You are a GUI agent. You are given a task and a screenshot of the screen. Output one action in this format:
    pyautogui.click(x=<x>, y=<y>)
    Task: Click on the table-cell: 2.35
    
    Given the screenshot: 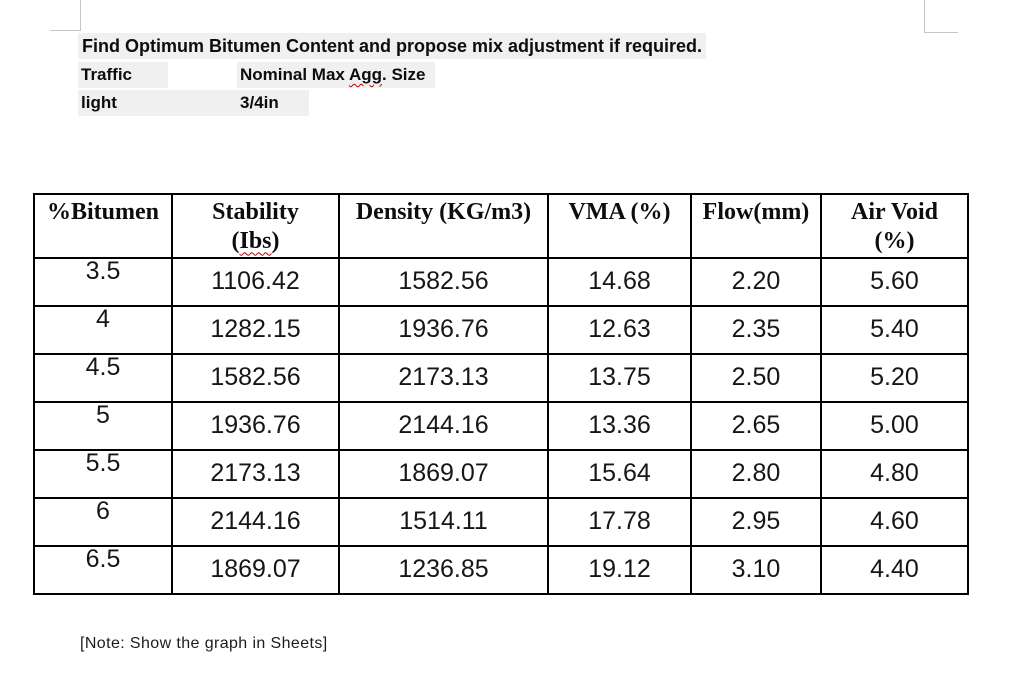 What is the action you would take?
    pyautogui.click(x=756, y=329)
    